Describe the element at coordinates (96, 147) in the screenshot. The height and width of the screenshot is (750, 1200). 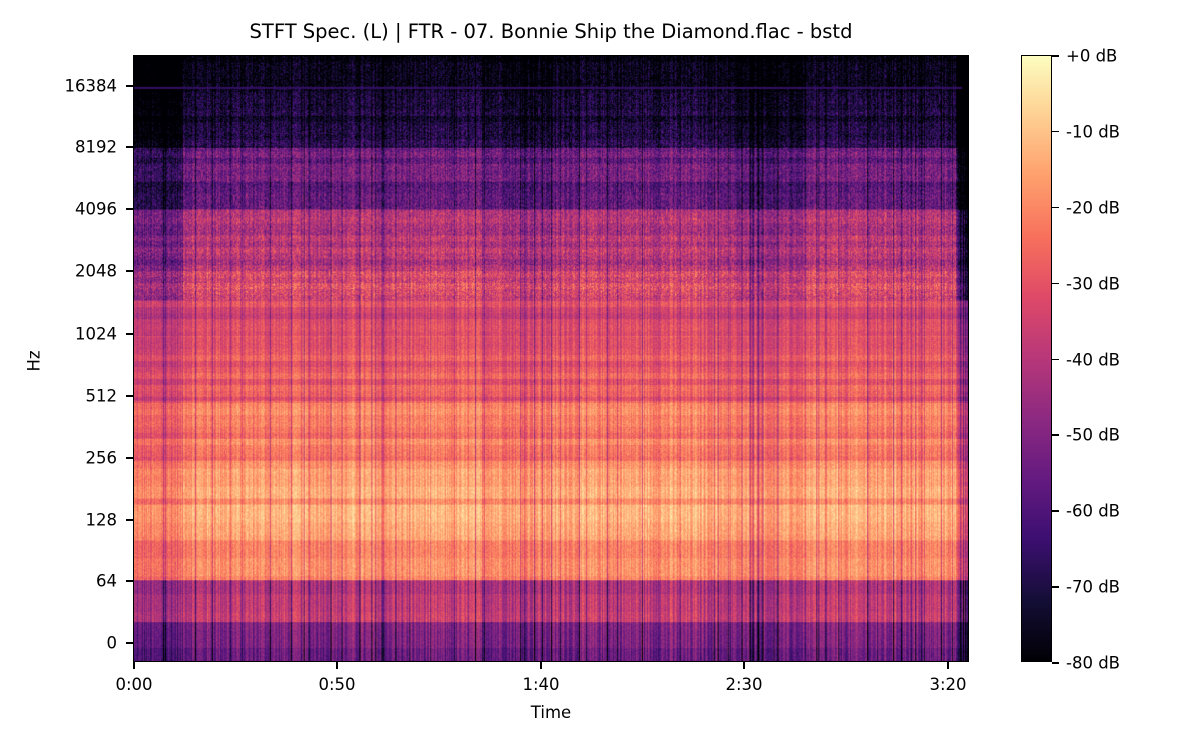
I see `y-tick-label: 8192` at that location.